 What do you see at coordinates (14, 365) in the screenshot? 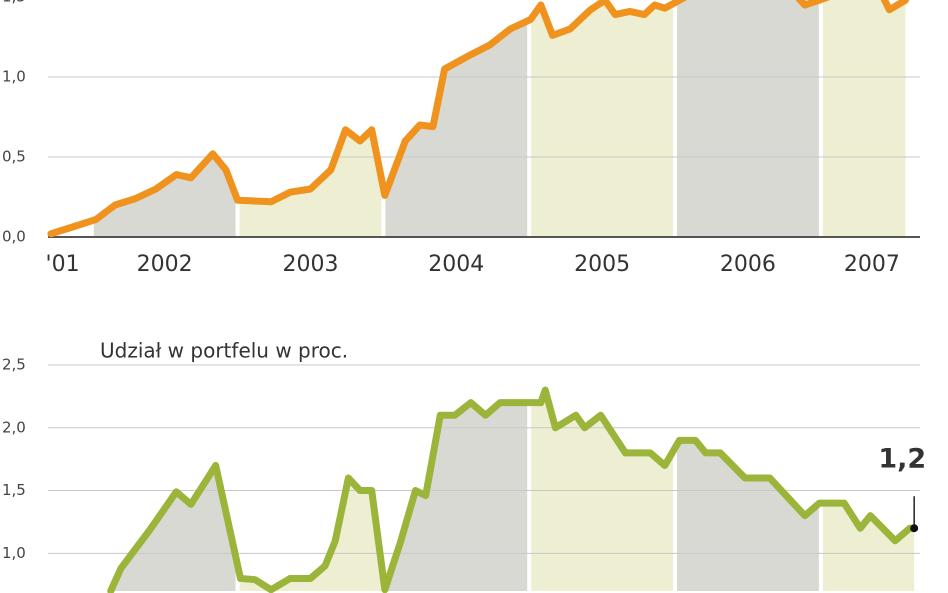
I see `y-tick-label: 2,5` at bounding box center [14, 365].